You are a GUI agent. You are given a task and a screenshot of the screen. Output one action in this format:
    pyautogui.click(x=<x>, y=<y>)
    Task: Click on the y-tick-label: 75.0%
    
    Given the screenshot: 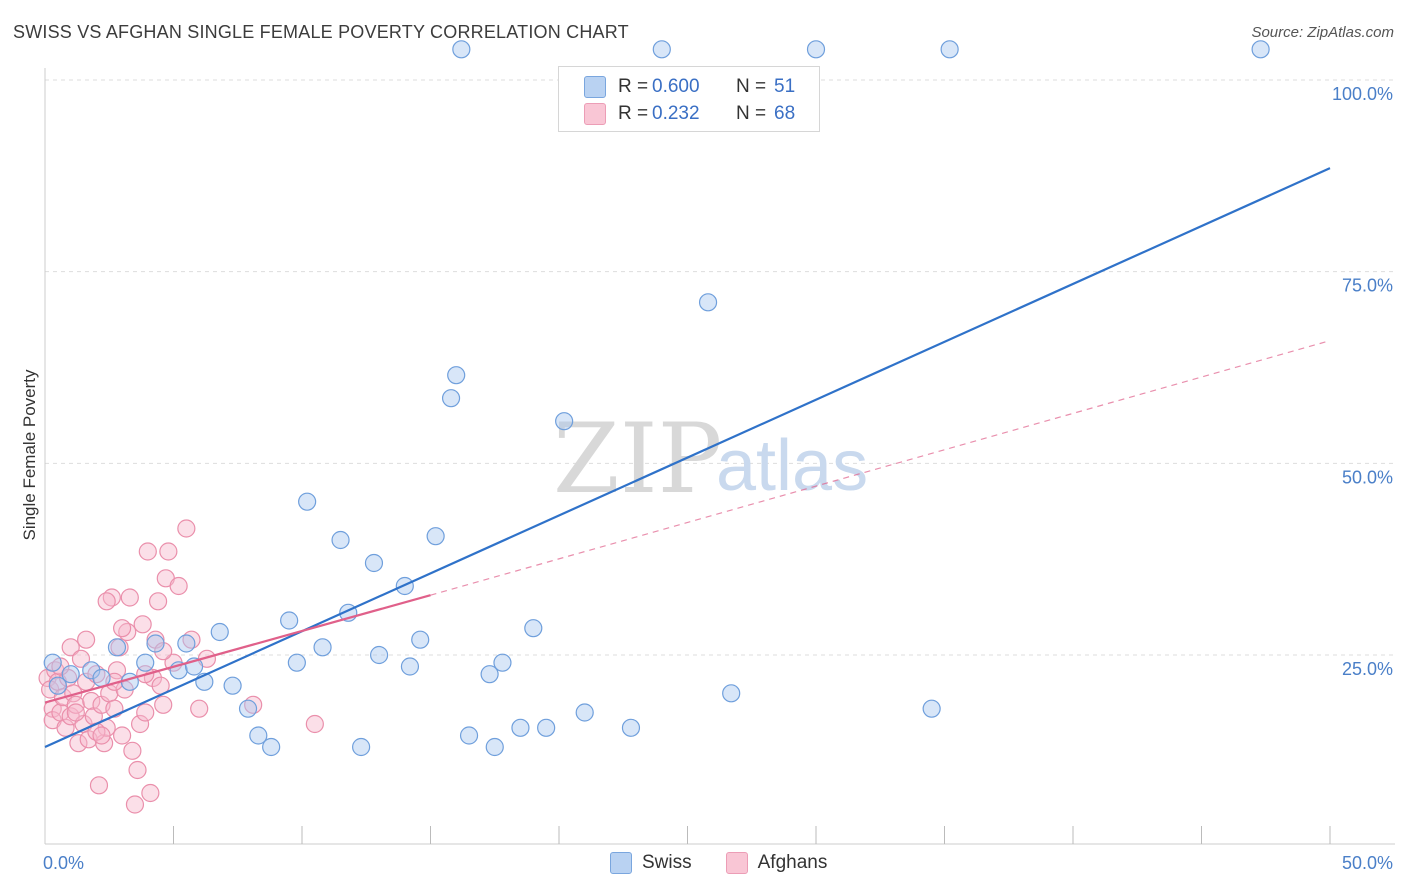 What is the action you would take?
    pyautogui.click(x=1367, y=286)
    